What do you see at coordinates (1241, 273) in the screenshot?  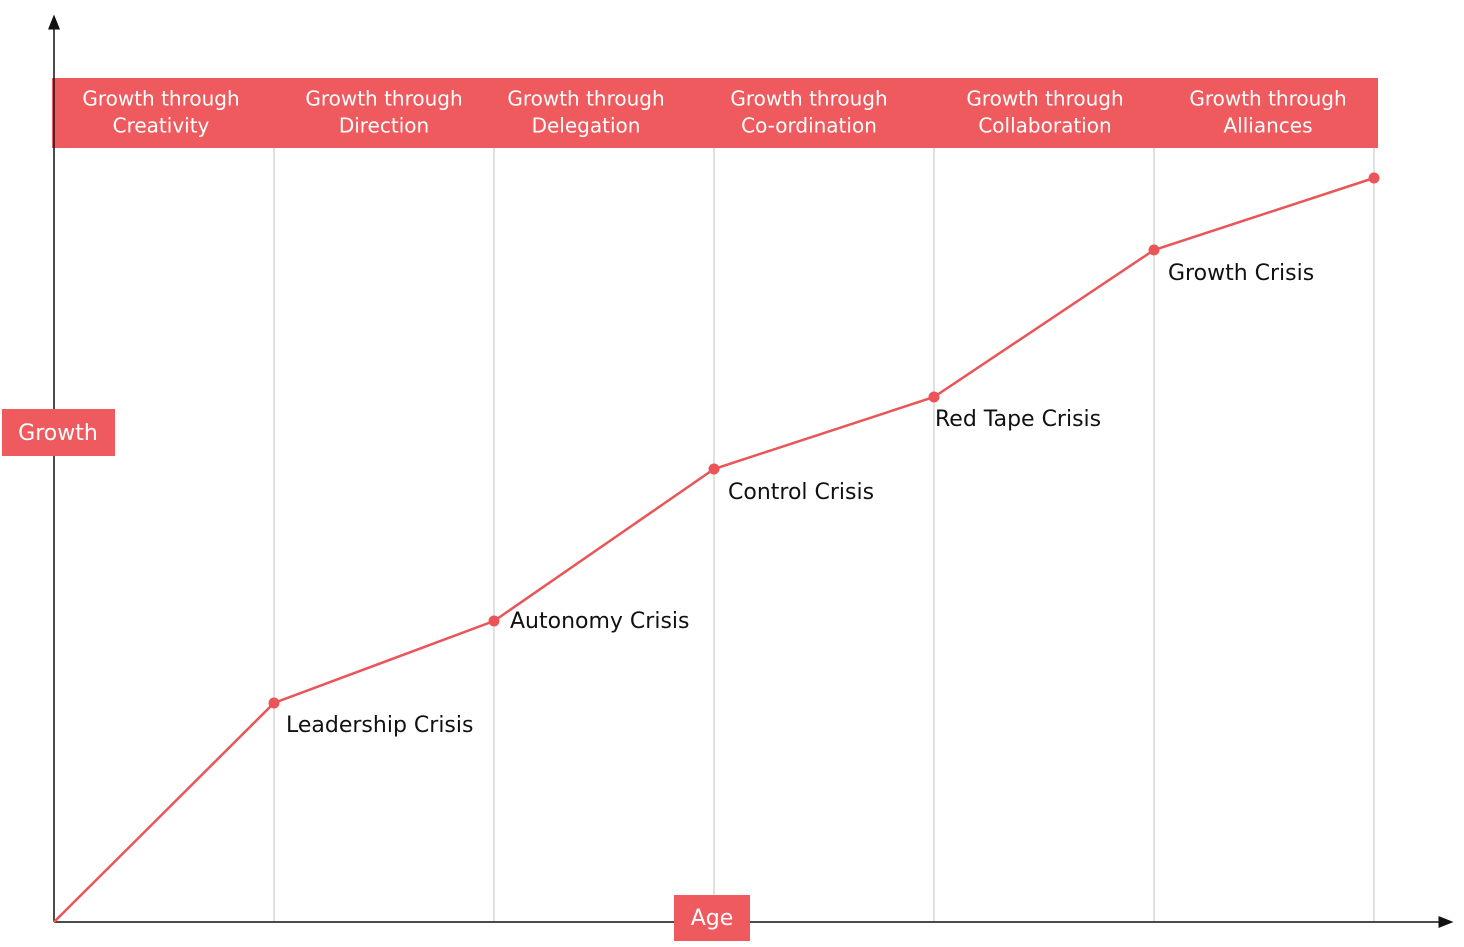 I see `crisis-label: Growth Crisis` at bounding box center [1241, 273].